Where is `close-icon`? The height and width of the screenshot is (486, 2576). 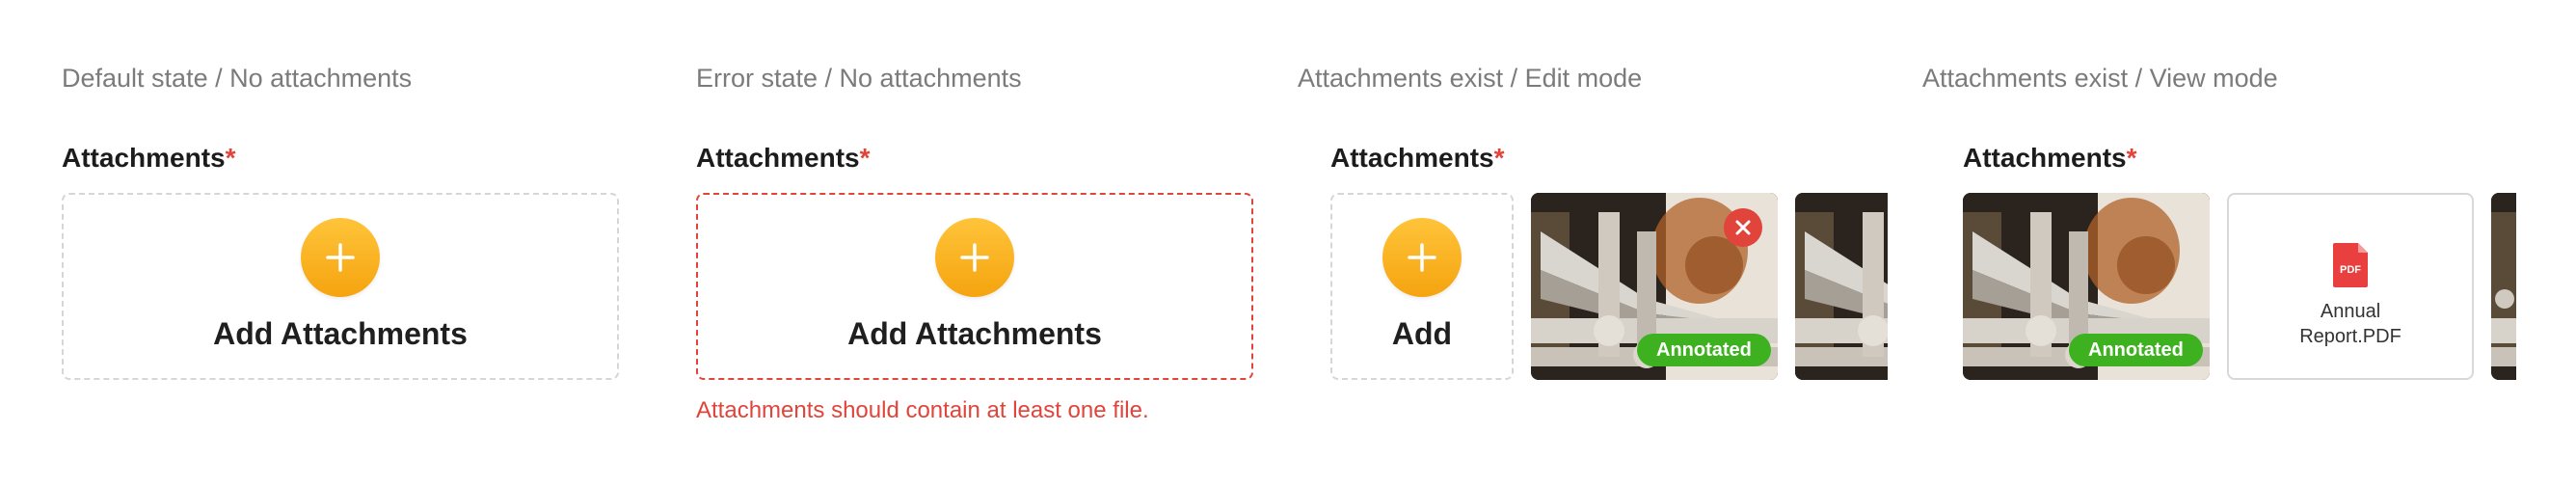
close-icon is located at coordinates (1743, 227).